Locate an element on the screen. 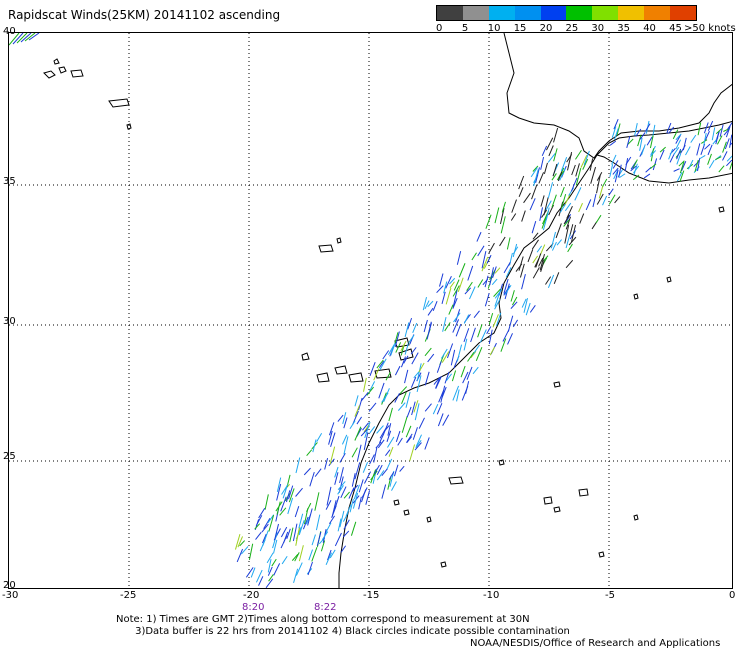 The height and width of the screenshot is (650, 740). azores-island is located at coordinates (77, 73).